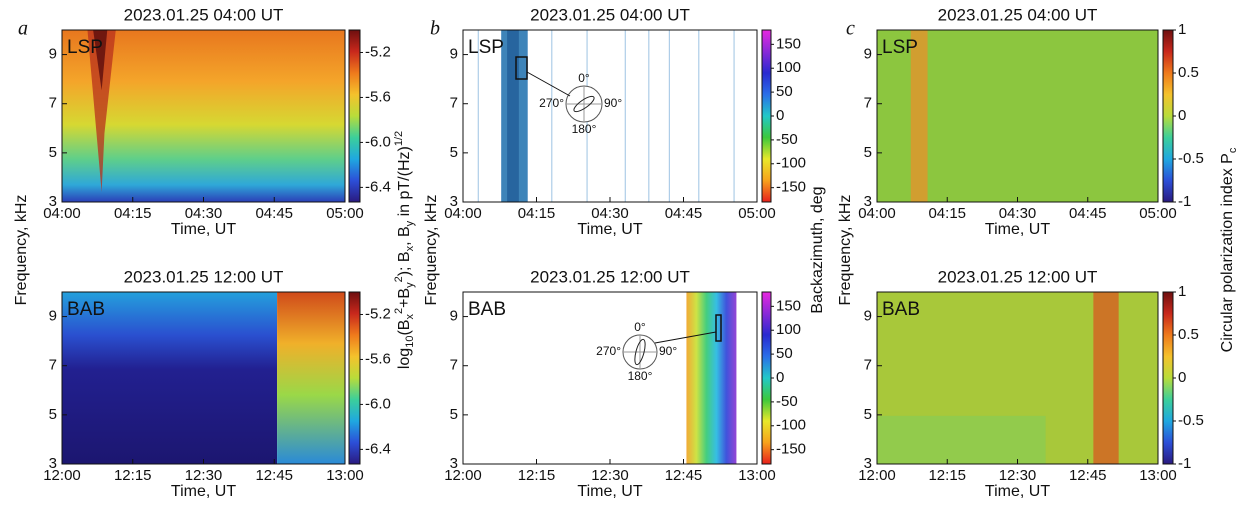  What do you see at coordinates (1182, 291) in the screenshot?
I see `colorbar-tick-label: 1` at bounding box center [1182, 291].